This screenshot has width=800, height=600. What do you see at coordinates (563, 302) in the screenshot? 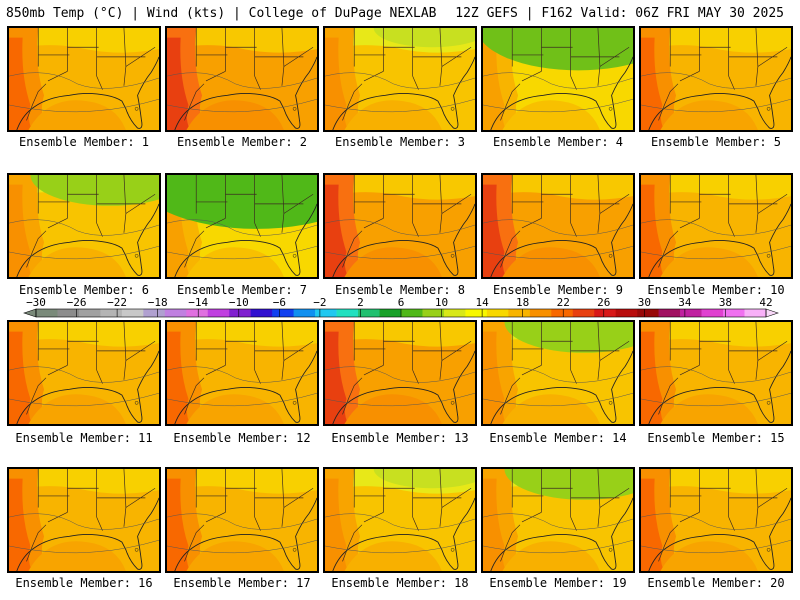
I see `colorbar-tick-label: 22` at bounding box center [563, 302].